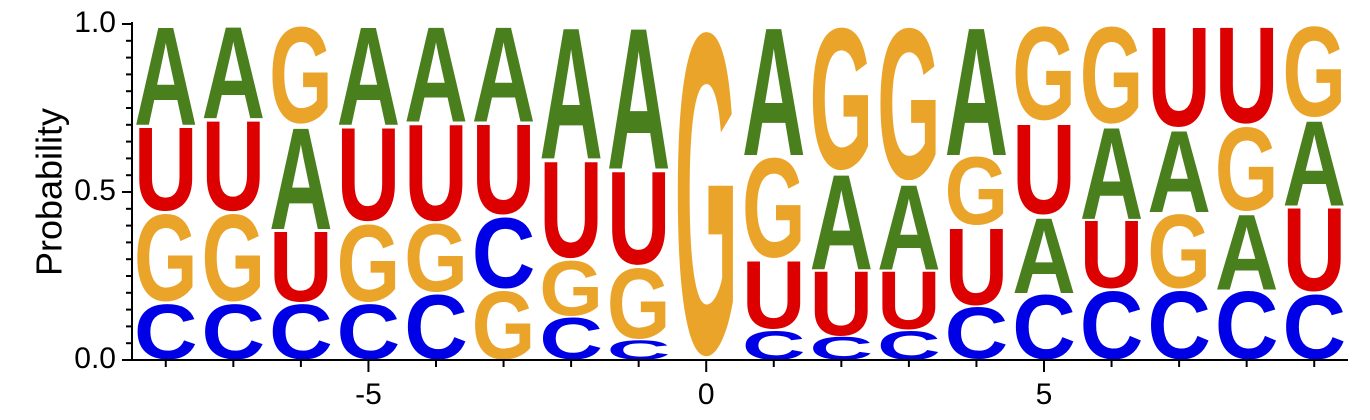  Describe the element at coordinates (706, 394) in the screenshot. I see `x-tick-label: 0` at that location.